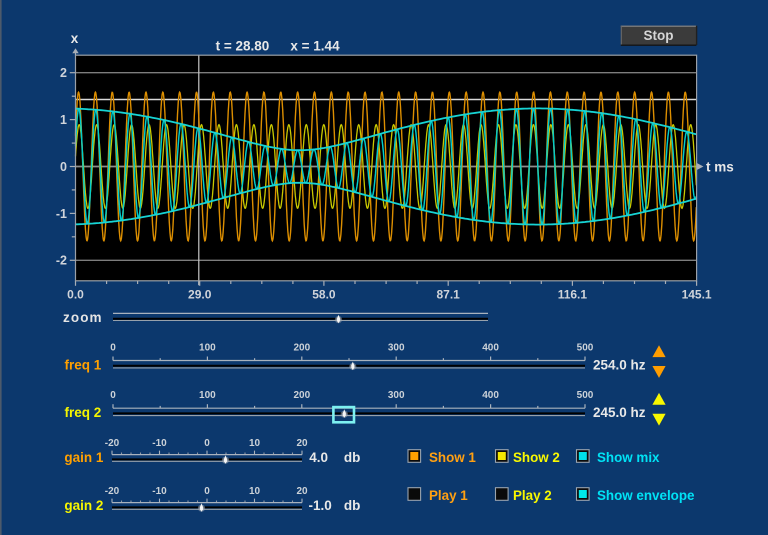 This screenshot has height=535, width=768. Describe the element at coordinates (619, 412) in the screenshot. I see `svg-text: 245.0 hz` at that location.